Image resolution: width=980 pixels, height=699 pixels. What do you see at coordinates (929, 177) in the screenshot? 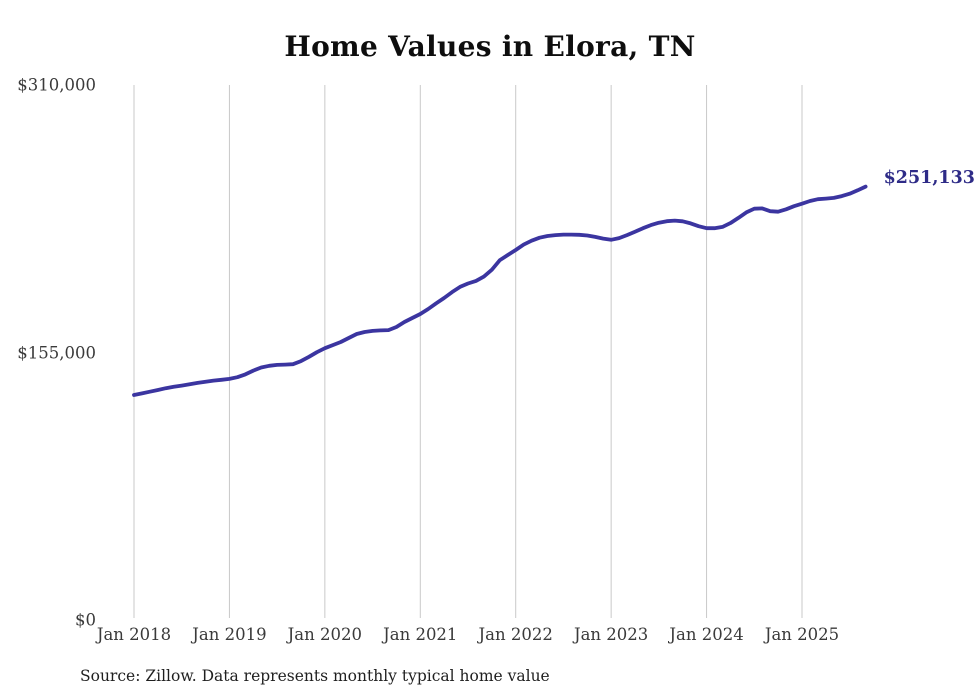
I see `final-value-label: $251,133` at bounding box center [929, 177].